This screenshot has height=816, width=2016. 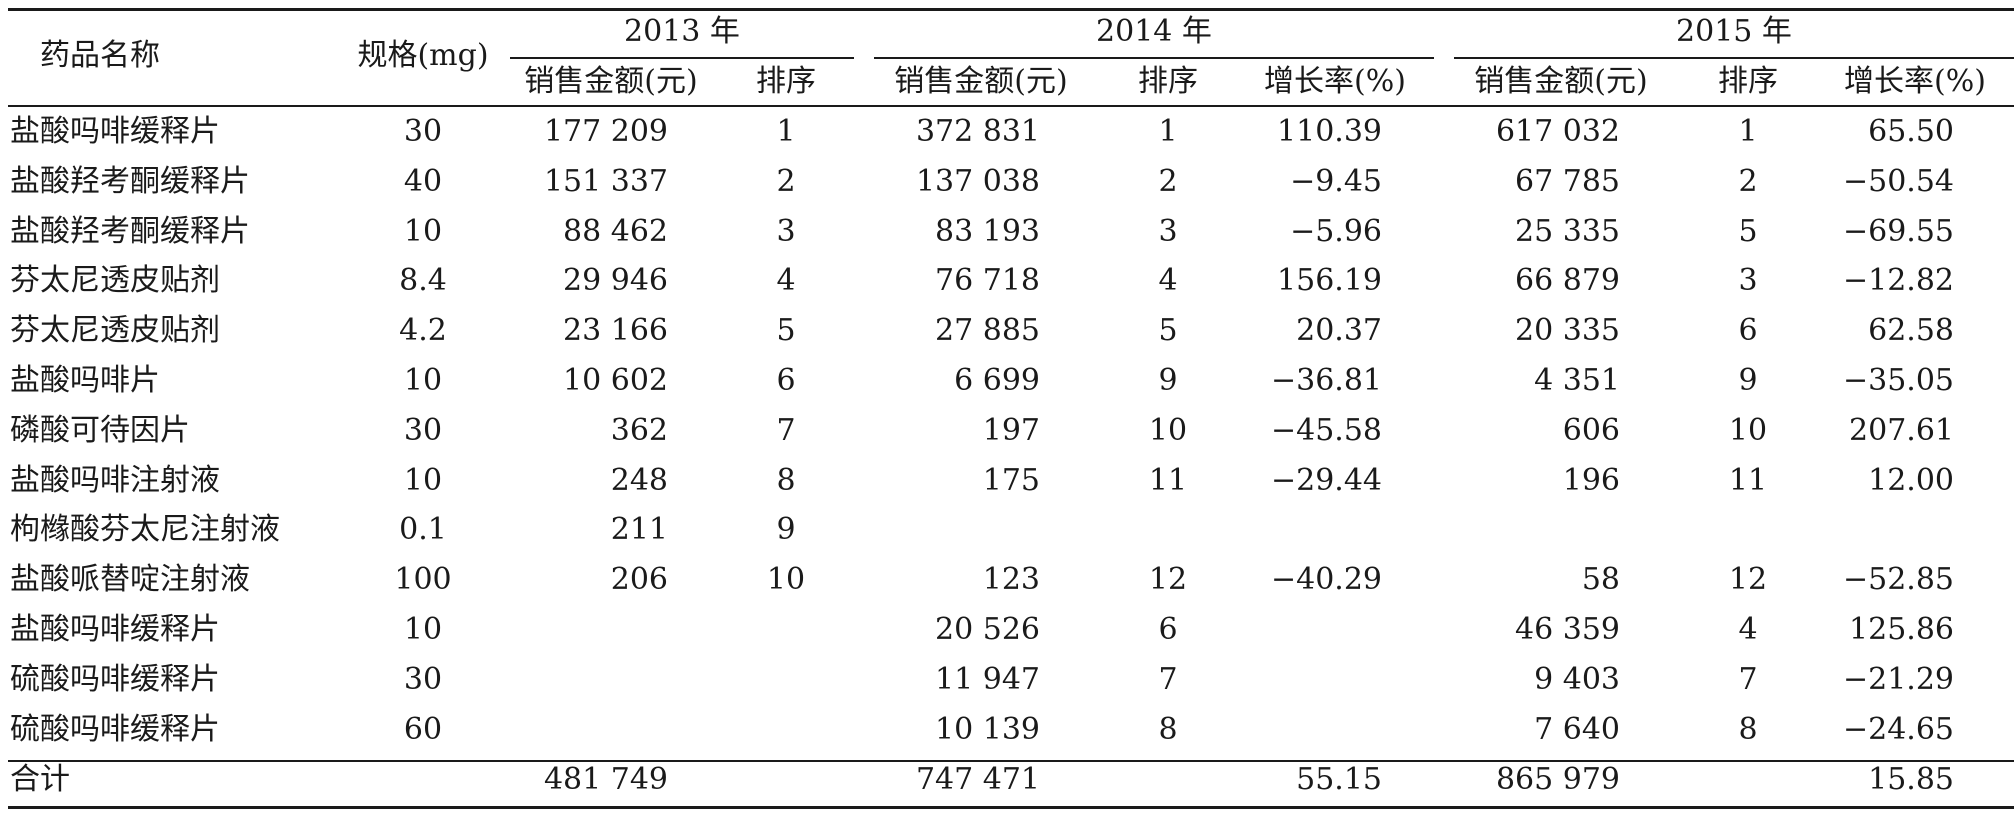 What do you see at coordinates (1011, 579) in the screenshot?
I see `sales-2014: 123` at bounding box center [1011, 579].